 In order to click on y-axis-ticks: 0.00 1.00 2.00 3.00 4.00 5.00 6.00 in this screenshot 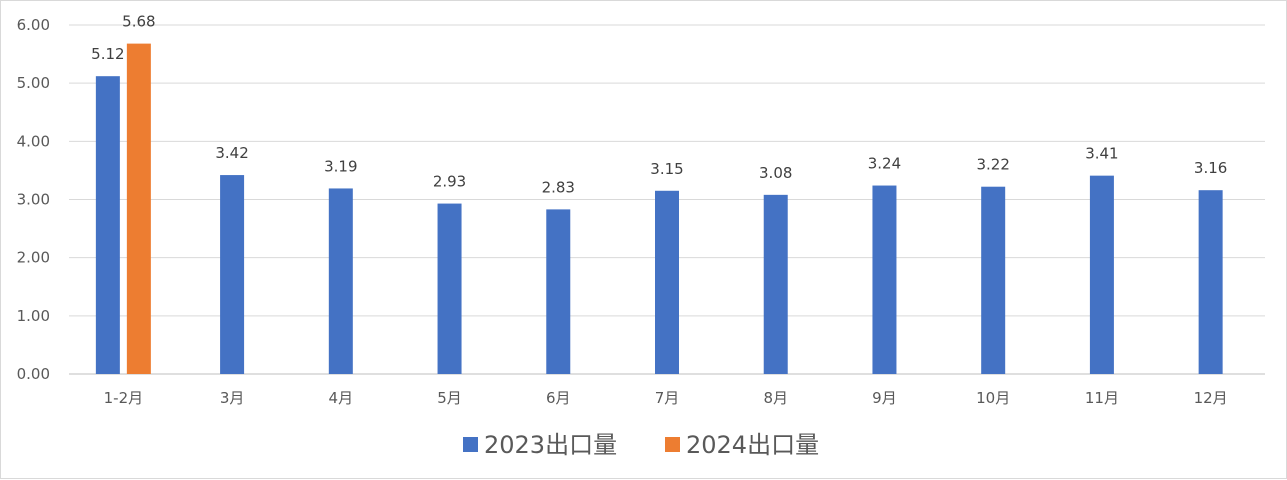, I will do `click(33, 199)`.